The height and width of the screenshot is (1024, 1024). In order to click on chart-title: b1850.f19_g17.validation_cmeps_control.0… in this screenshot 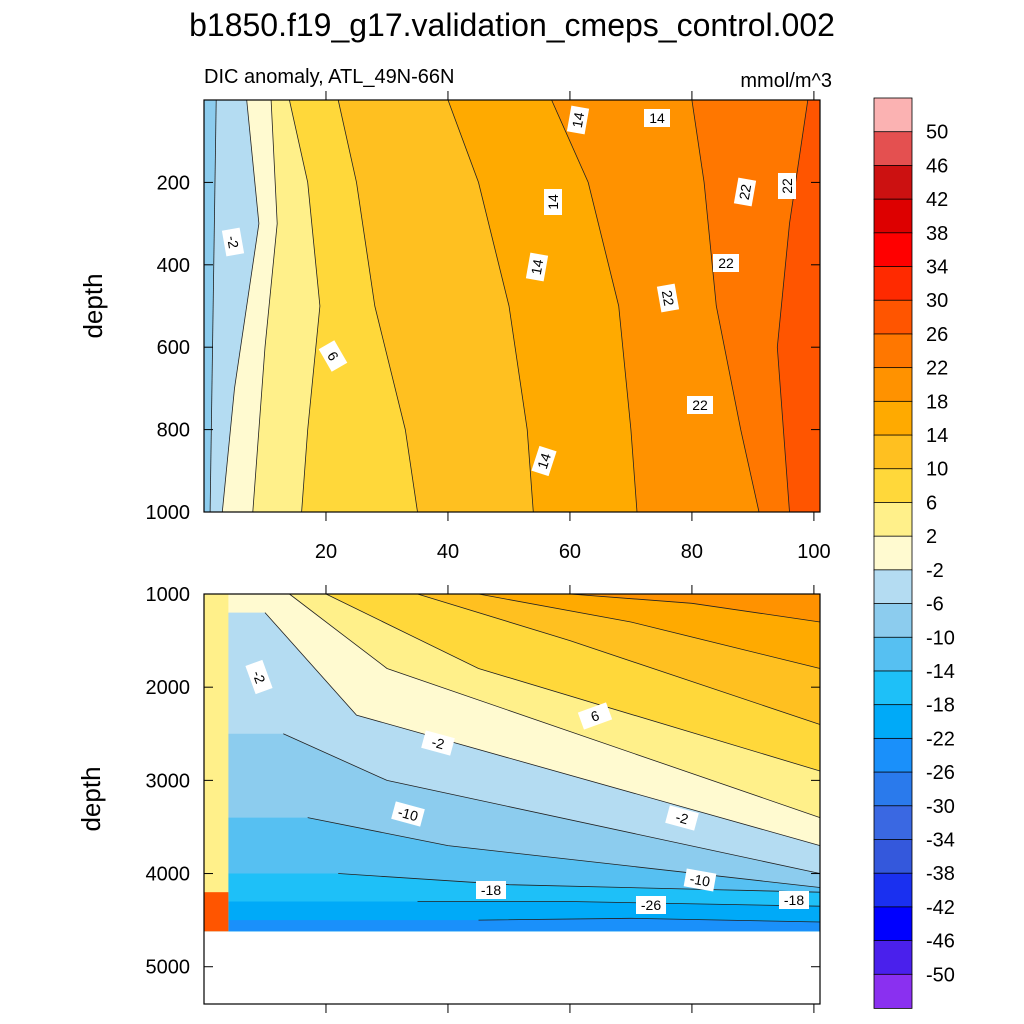, I will do `click(512, 25)`.